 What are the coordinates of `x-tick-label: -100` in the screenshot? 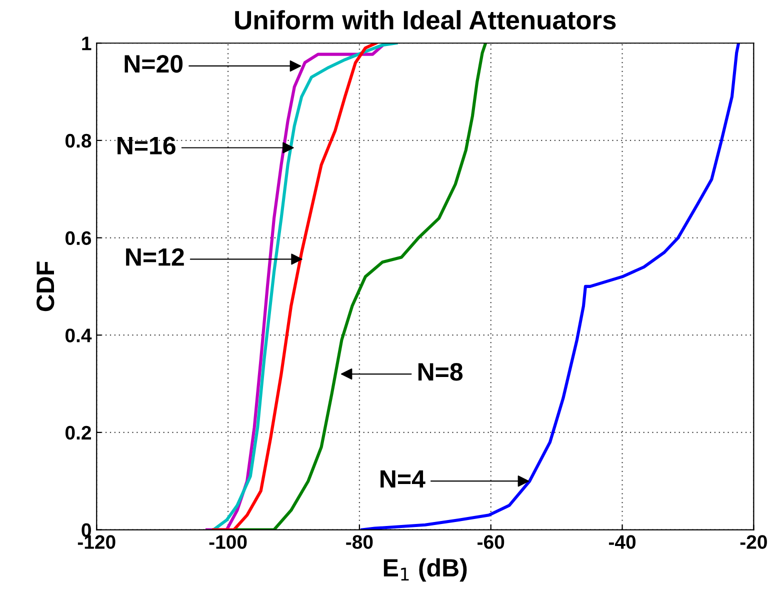 It's located at (228, 542).